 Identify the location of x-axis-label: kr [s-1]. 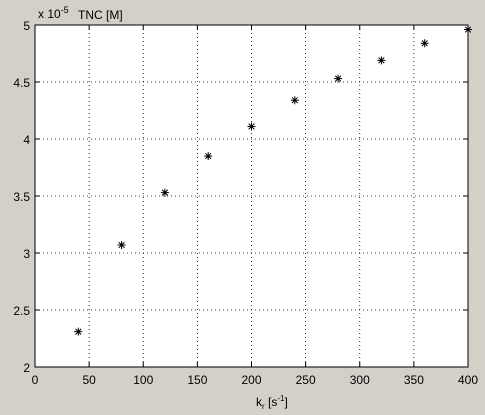
(272, 402).